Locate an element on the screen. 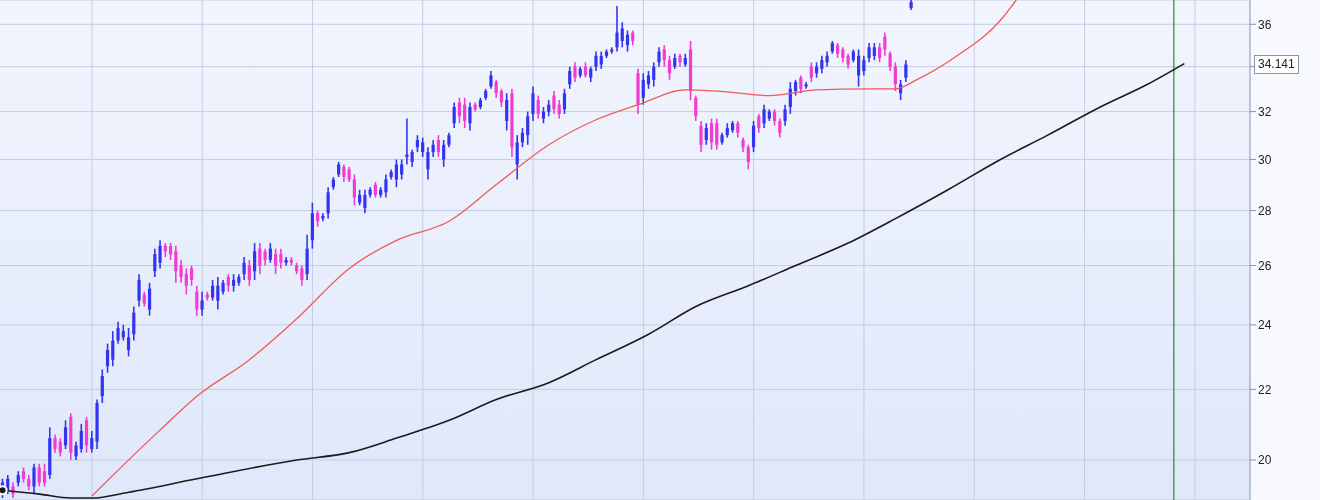 This screenshot has height=500, width=1320. y-tick-label: 32 is located at coordinates (1265, 111).